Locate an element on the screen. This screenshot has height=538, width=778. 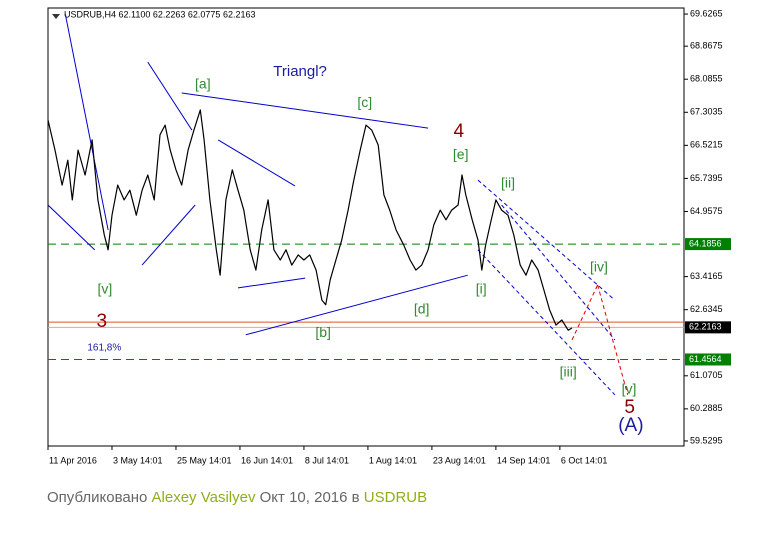
menu-arrow is located at coordinates (56, 16).